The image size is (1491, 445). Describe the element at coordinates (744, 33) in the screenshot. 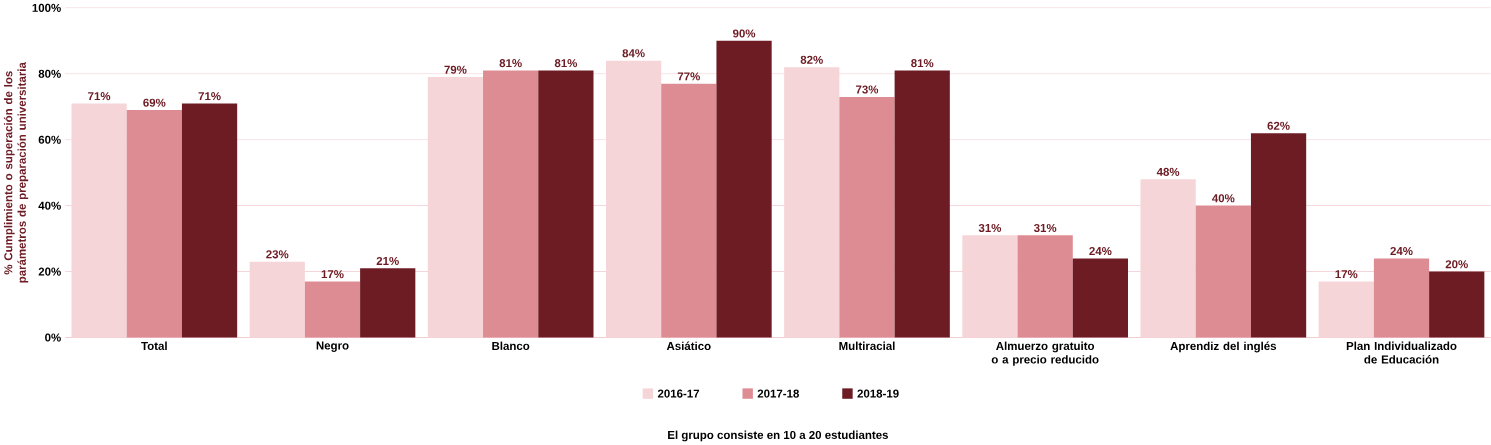

I see `data-label: 90%` at that location.